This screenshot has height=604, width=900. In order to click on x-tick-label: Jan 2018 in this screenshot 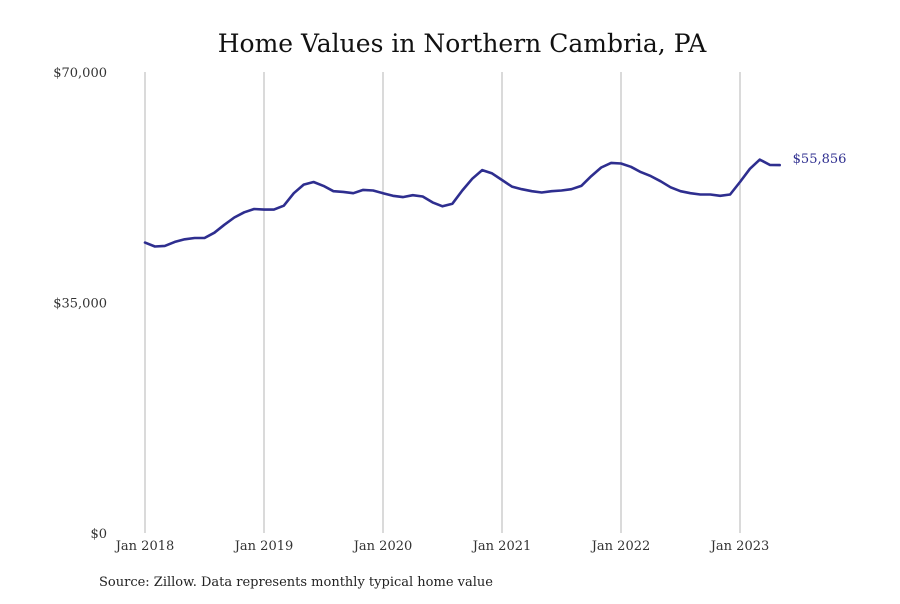, I will do `click(144, 546)`.